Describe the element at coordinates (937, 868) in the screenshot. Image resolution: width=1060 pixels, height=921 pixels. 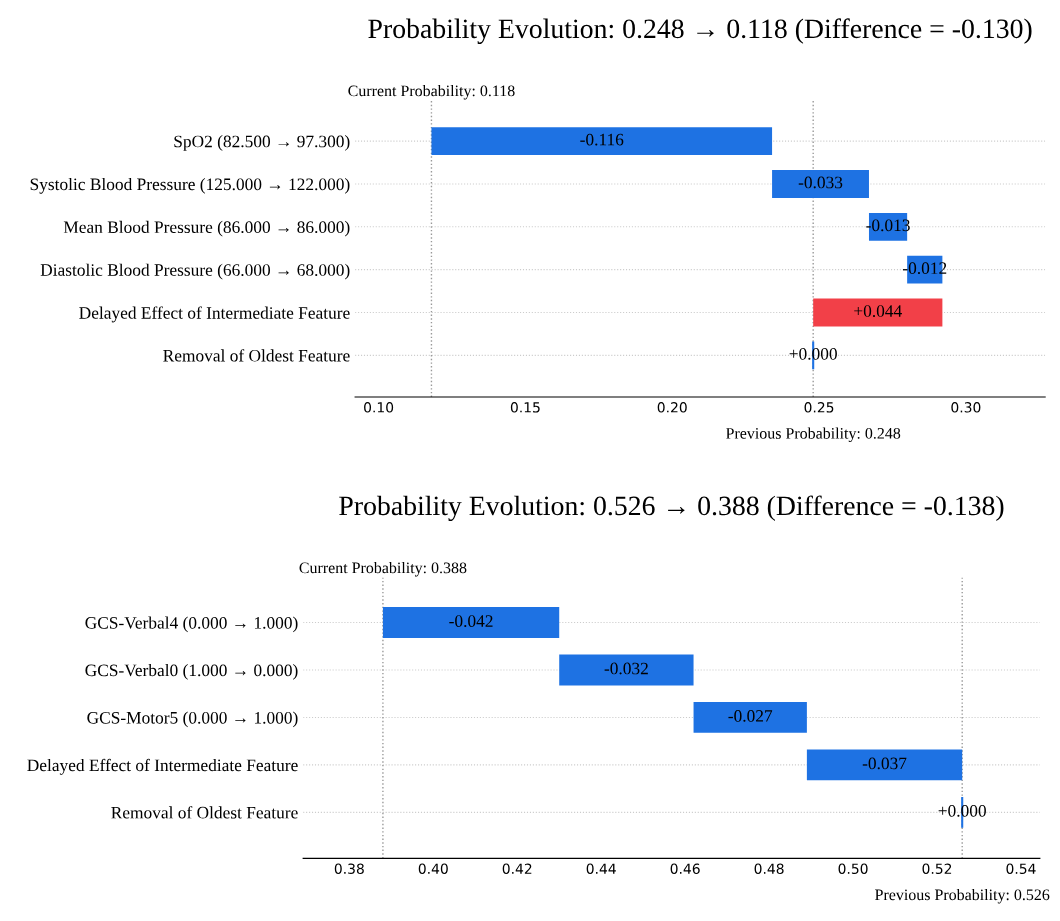
I see `x-tick-label: 0.52` at that location.